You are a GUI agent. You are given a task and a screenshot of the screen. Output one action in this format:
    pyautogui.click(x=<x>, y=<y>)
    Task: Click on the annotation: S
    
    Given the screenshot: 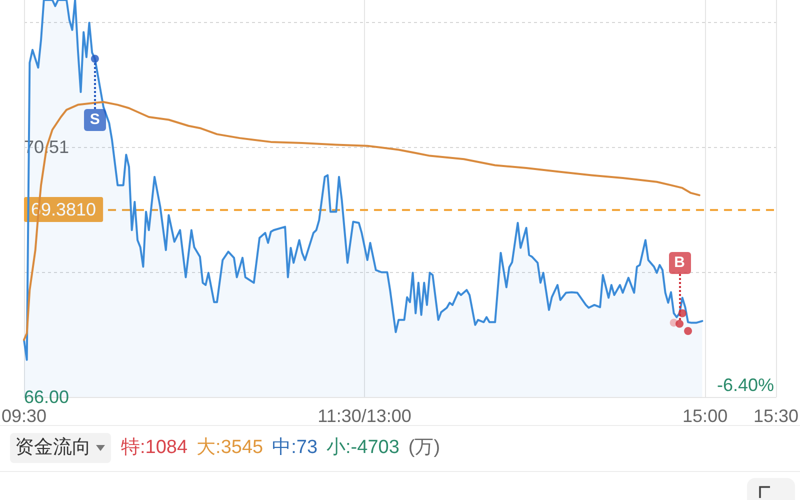 What is the action you would take?
    pyautogui.click(x=95, y=119)
    